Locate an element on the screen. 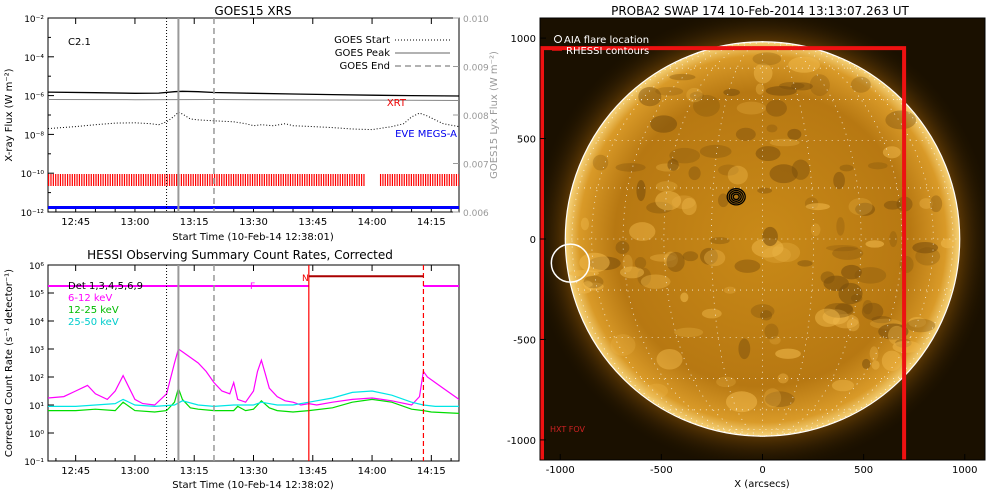 The width and height of the screenshot is (1000, 500). eve-coverage-bar is located at coordinates (253, 207).